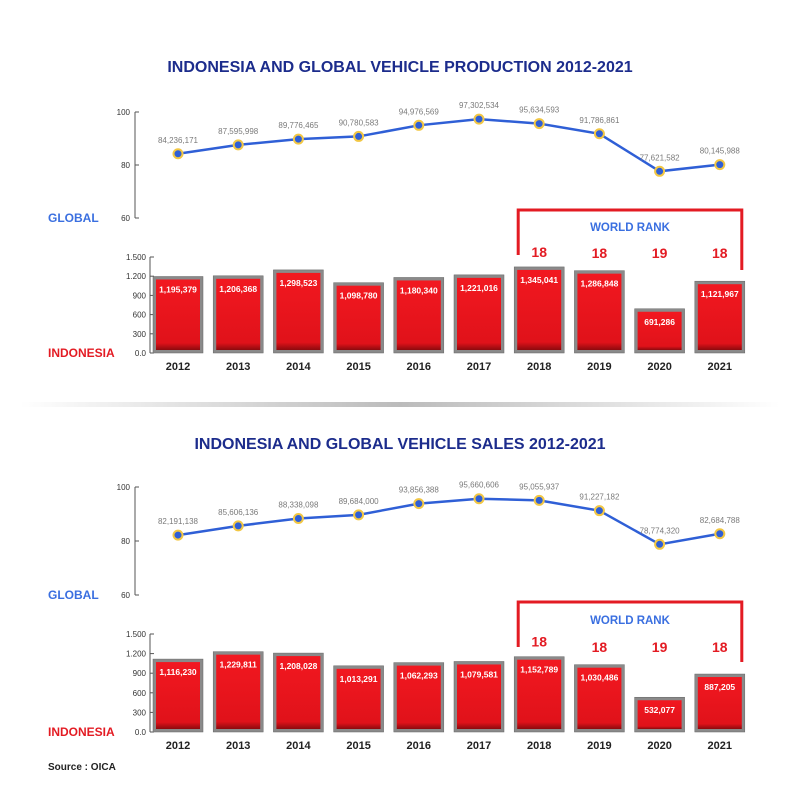  I want to click on indonesia-bar-2021, so click(719, 703).